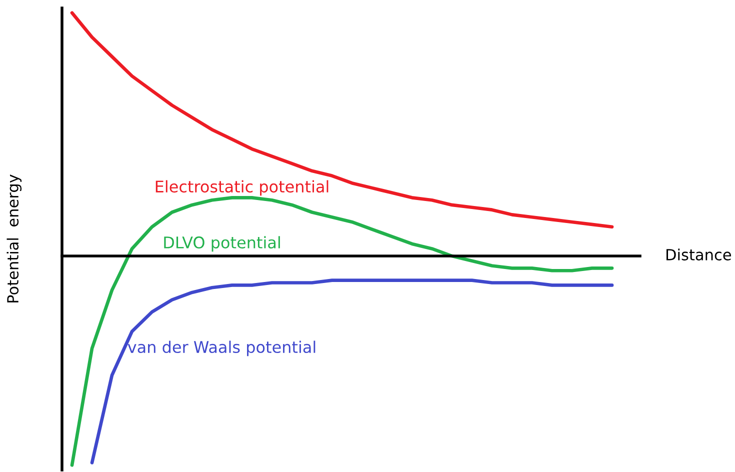  What do you see at coordinates (242, 188) in the screenshot?
I see `series-label: Electrostatic potential` at bounding box center [242, 188].